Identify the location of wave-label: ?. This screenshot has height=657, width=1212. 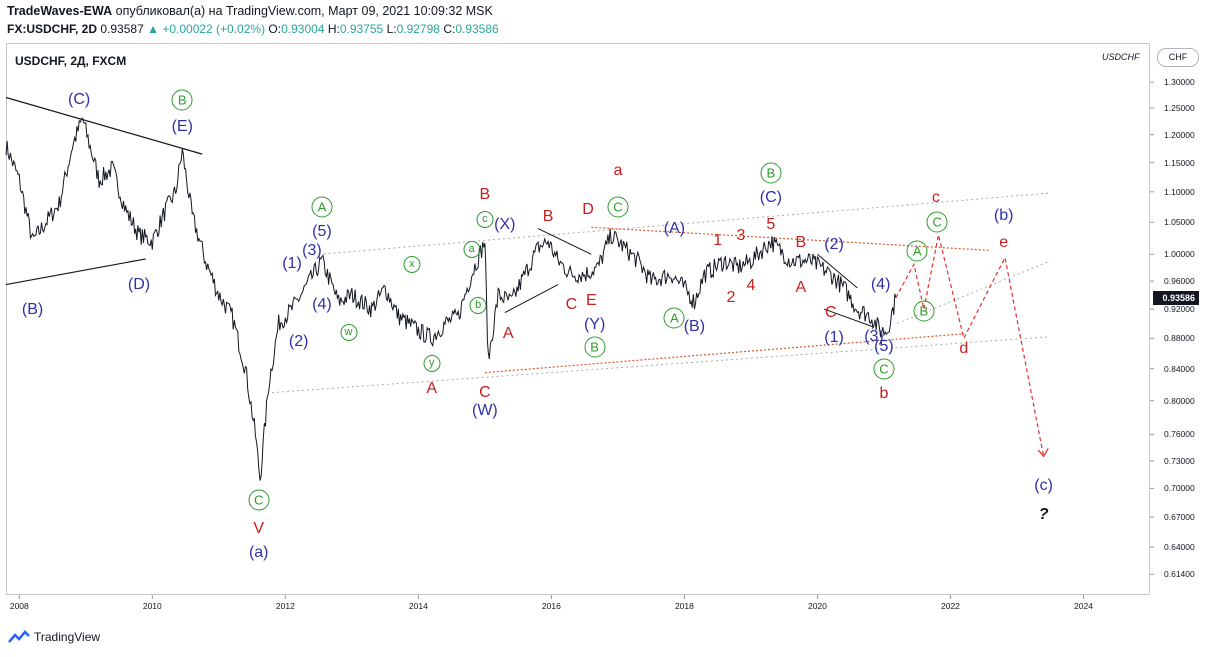
(1043, 515).